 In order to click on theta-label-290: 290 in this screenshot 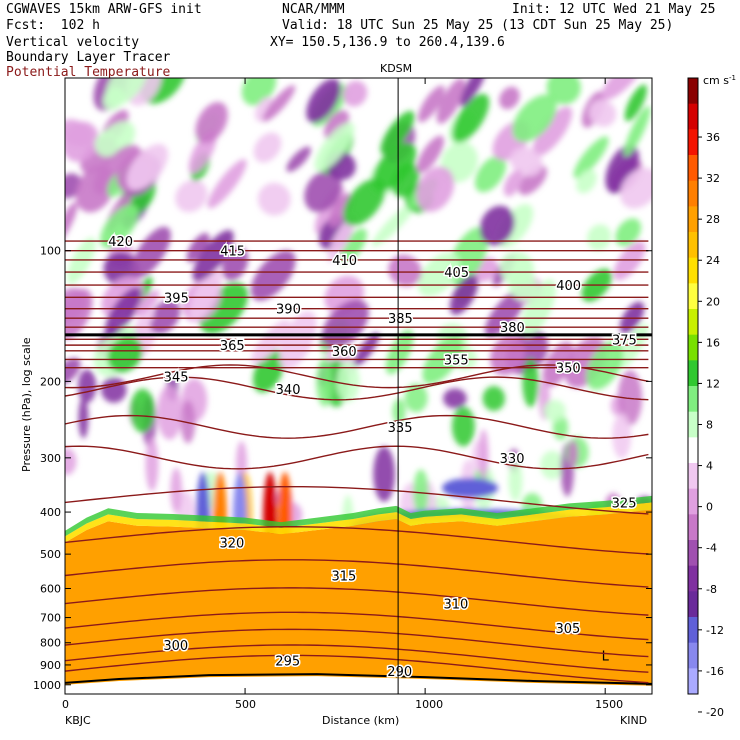, I will do `click(399, 672)`.